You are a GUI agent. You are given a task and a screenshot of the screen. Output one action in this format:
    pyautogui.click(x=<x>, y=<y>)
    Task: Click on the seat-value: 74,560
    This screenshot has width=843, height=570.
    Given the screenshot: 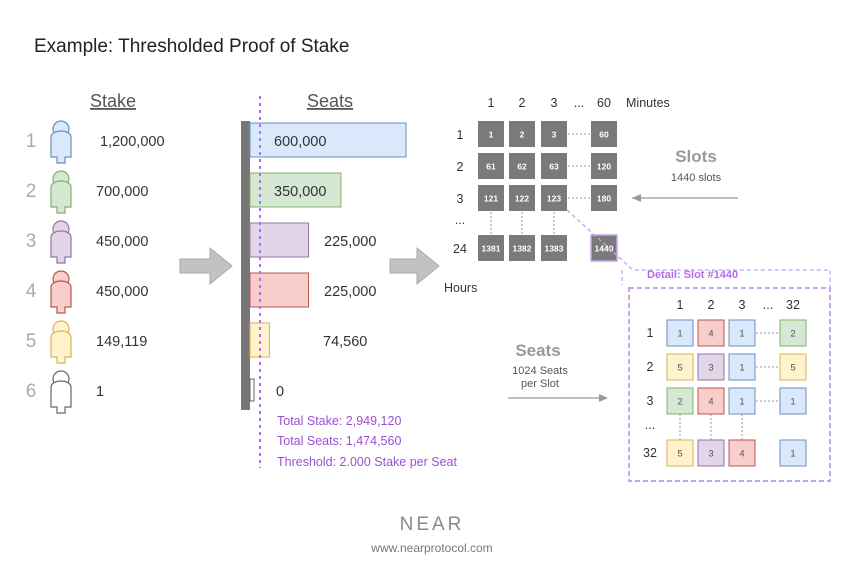 What is the action you would take?
    pyautogui.click(x=345, y=342)
    